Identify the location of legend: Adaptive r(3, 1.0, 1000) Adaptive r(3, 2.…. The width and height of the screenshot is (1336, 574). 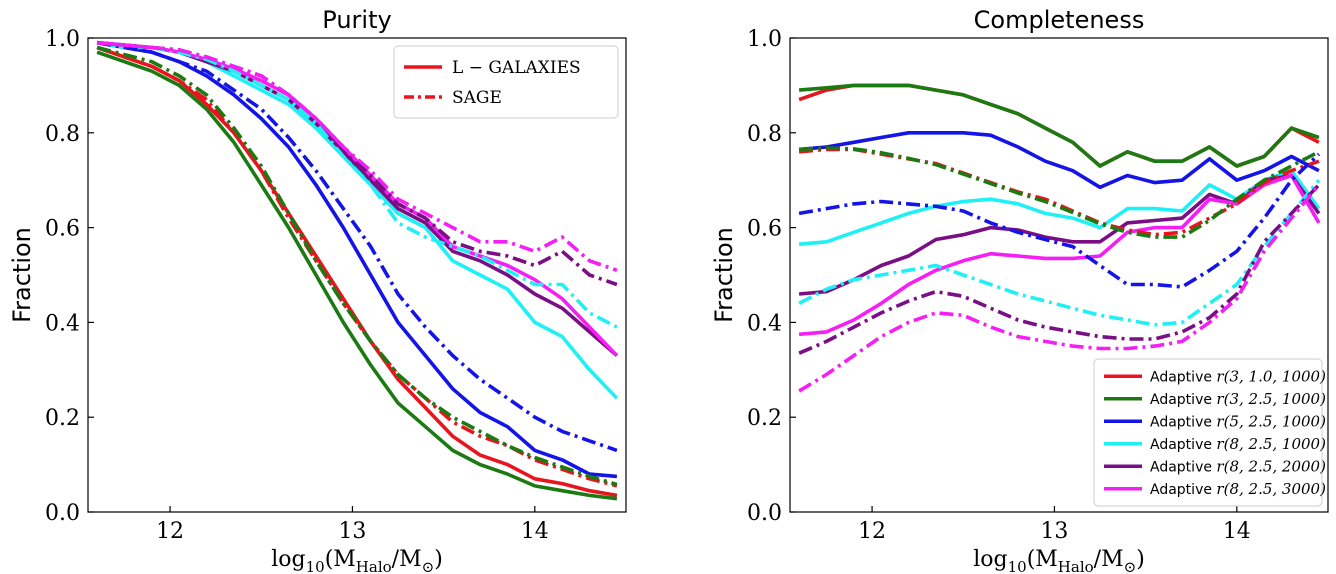
(1209, 432).